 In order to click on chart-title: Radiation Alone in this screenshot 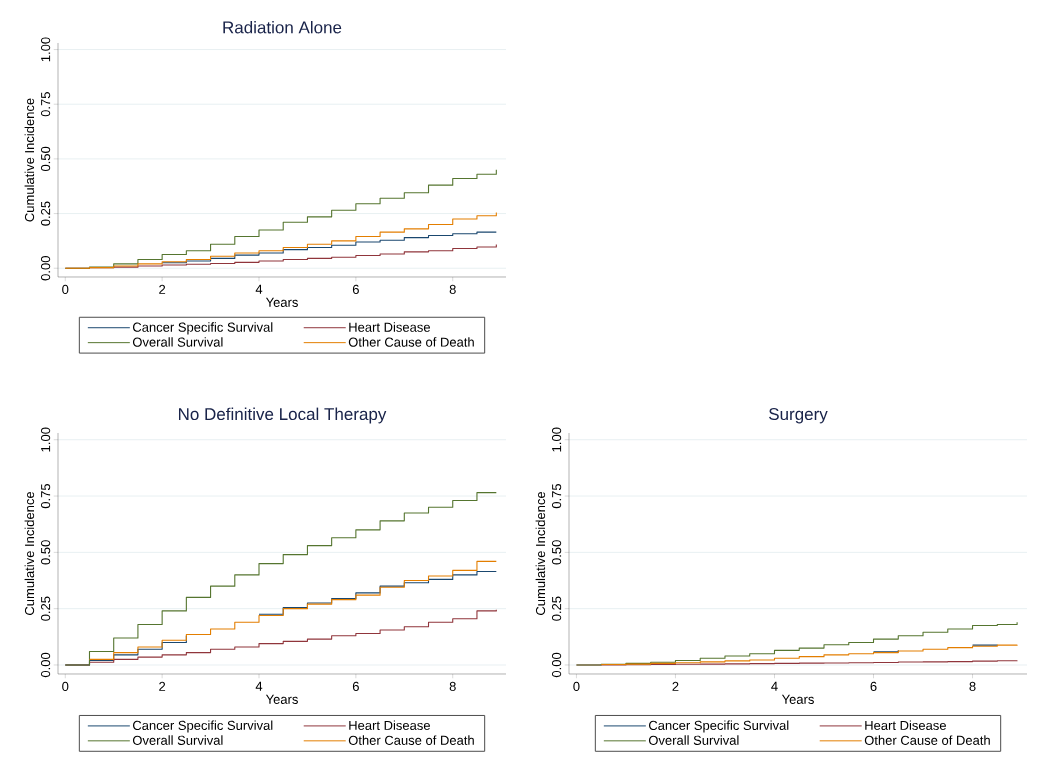, I will do `click(282, 27)`.